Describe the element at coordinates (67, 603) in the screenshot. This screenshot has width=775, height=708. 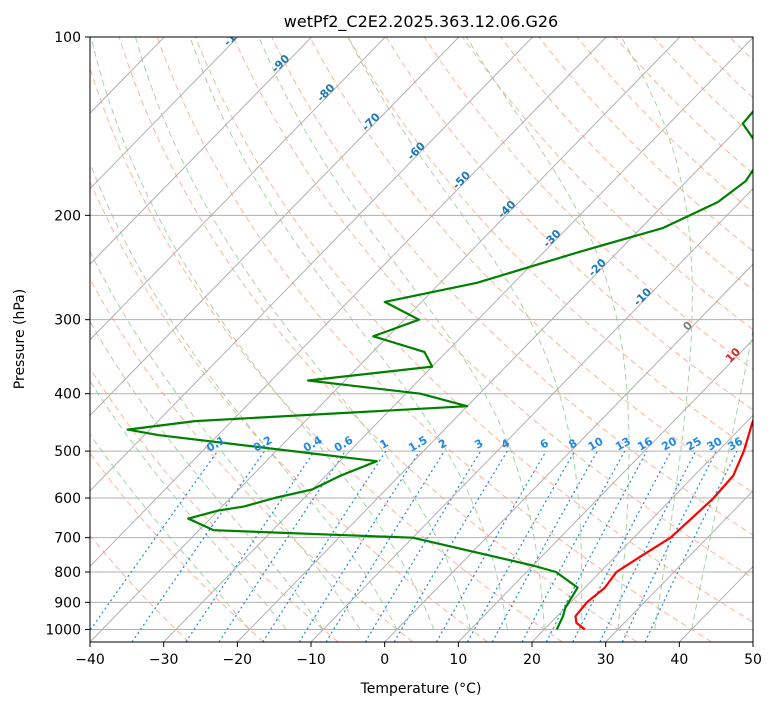
I see `y-tick-label: 900` at that location.